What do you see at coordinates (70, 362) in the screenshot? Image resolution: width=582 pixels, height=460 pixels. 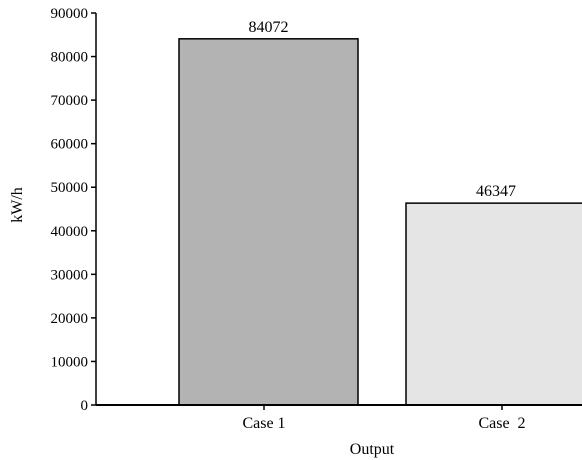 I see `y-tick-label: 10000` at bounding box center [70, 362].